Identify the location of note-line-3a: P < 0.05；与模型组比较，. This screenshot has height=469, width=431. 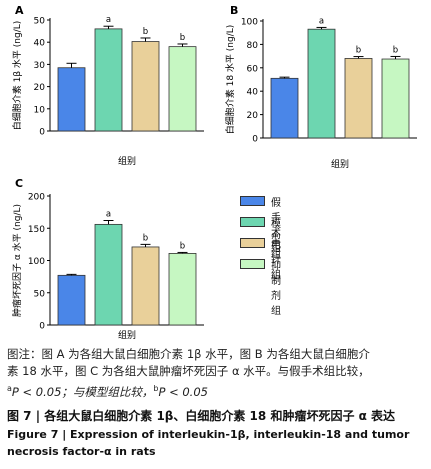
(82, 391).